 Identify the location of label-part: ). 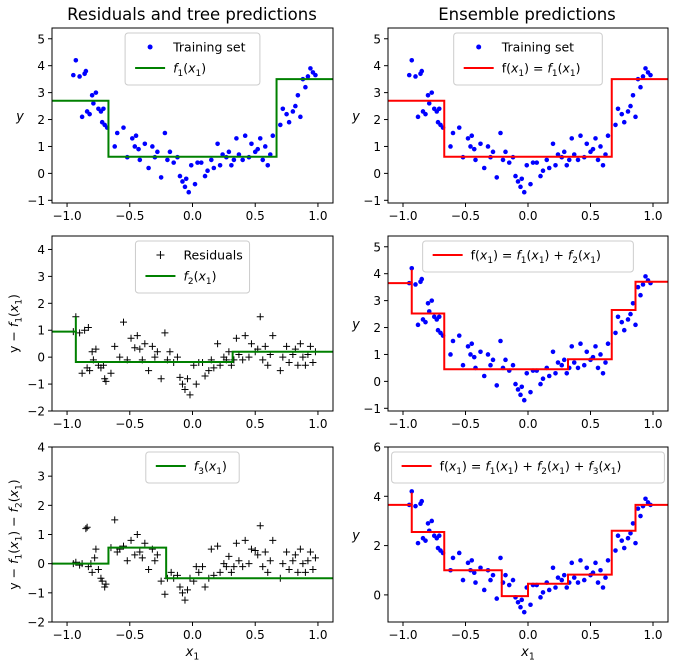
(203, 68).